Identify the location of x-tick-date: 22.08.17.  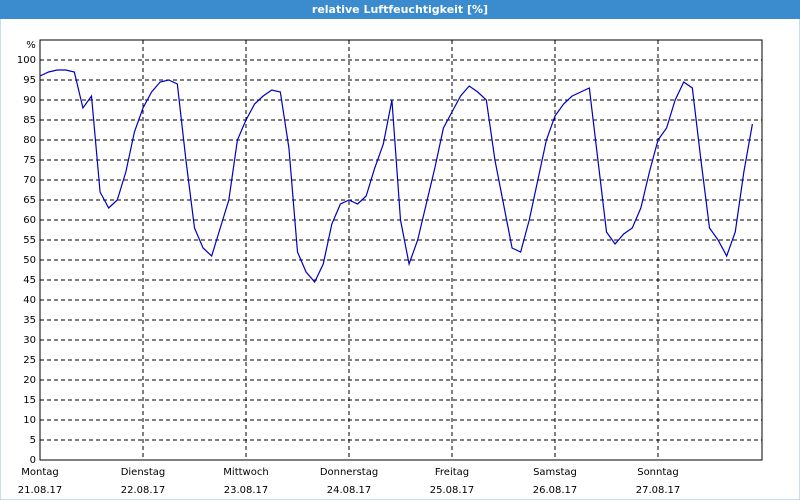
(143, 490).